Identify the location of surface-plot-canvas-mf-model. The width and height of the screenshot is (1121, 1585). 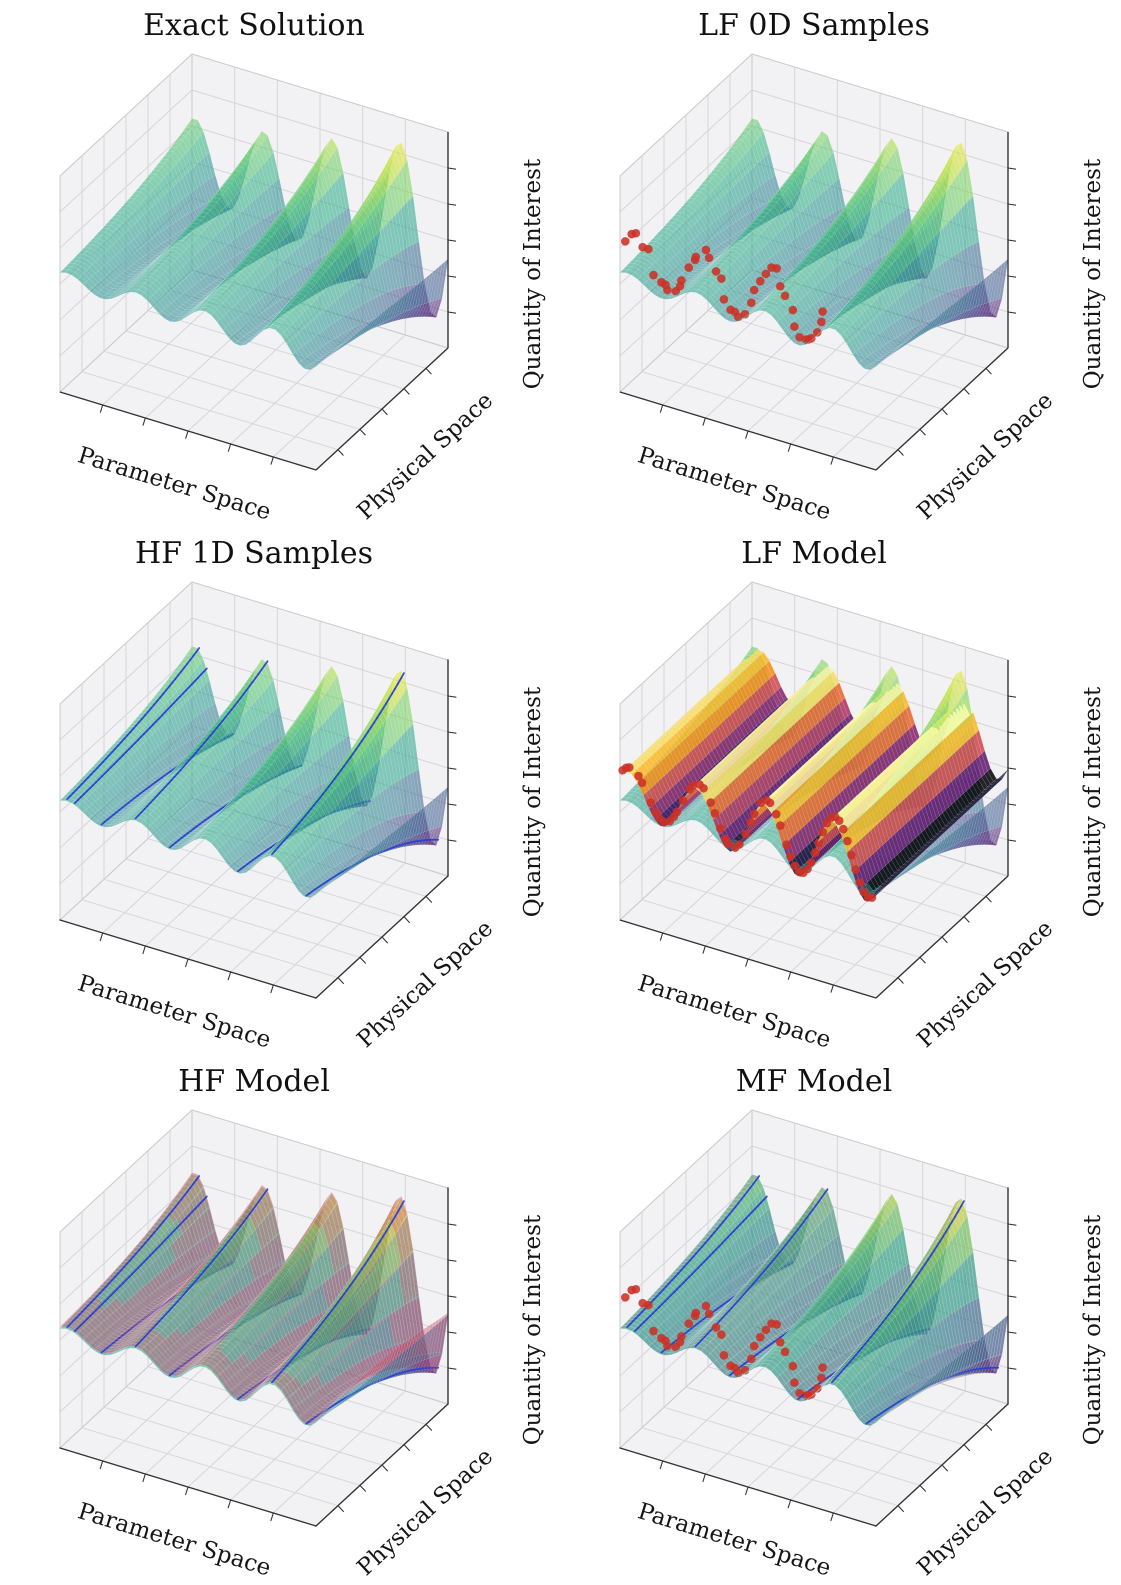
(840, 1339).